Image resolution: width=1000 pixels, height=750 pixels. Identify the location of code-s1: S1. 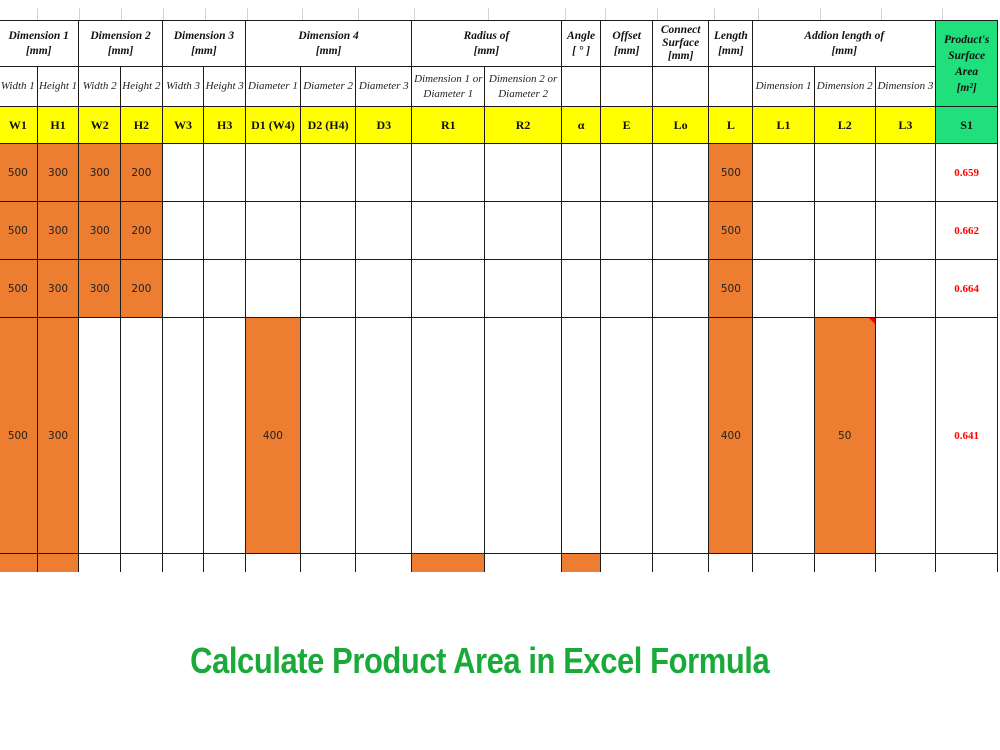
(966, 125).